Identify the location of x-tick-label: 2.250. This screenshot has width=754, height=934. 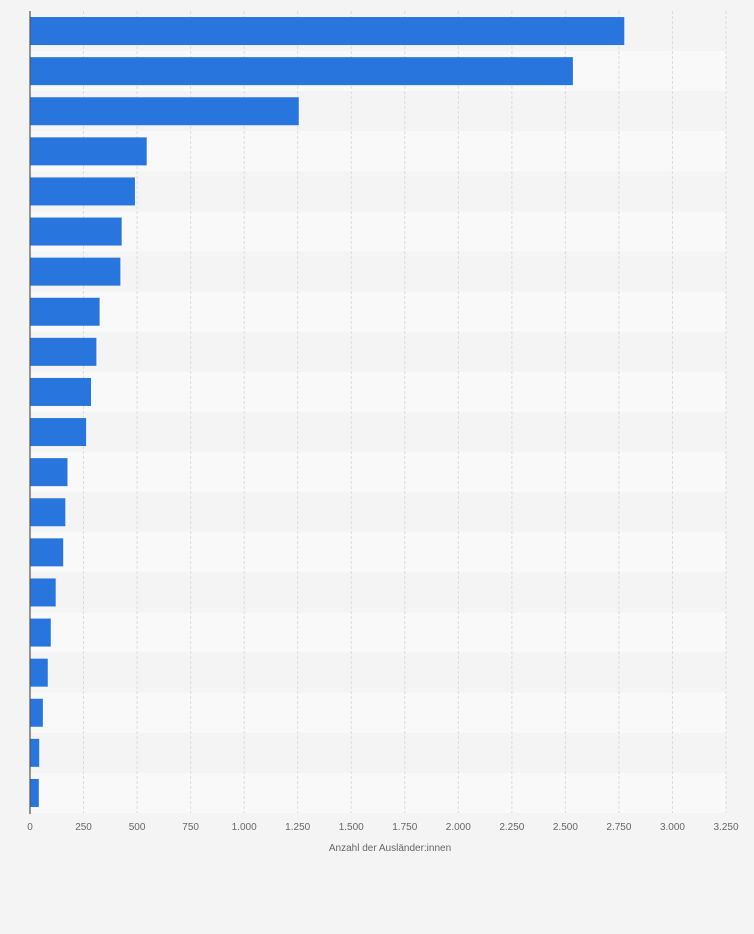
(511, 827).